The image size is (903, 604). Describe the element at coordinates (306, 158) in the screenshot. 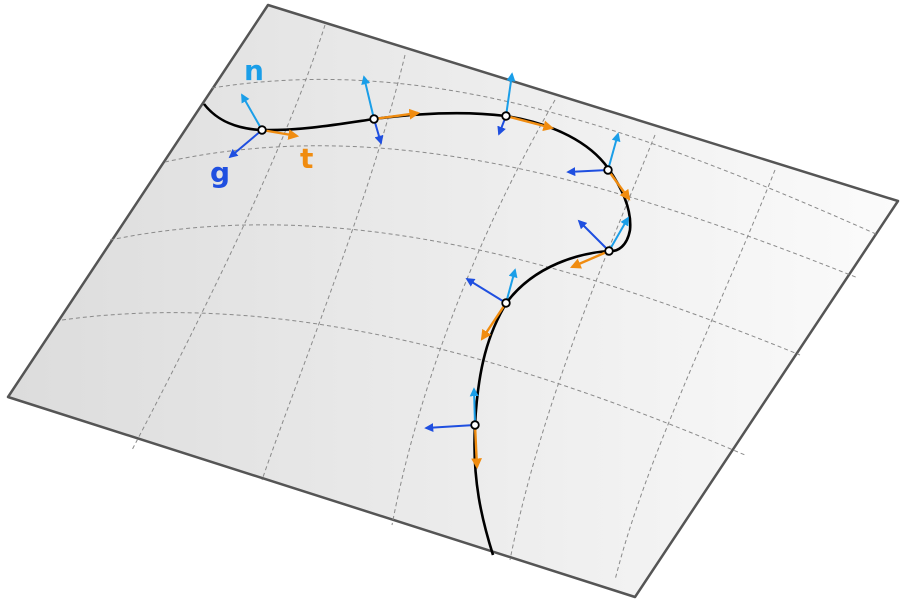

I see `tangent-label: t` at that location.